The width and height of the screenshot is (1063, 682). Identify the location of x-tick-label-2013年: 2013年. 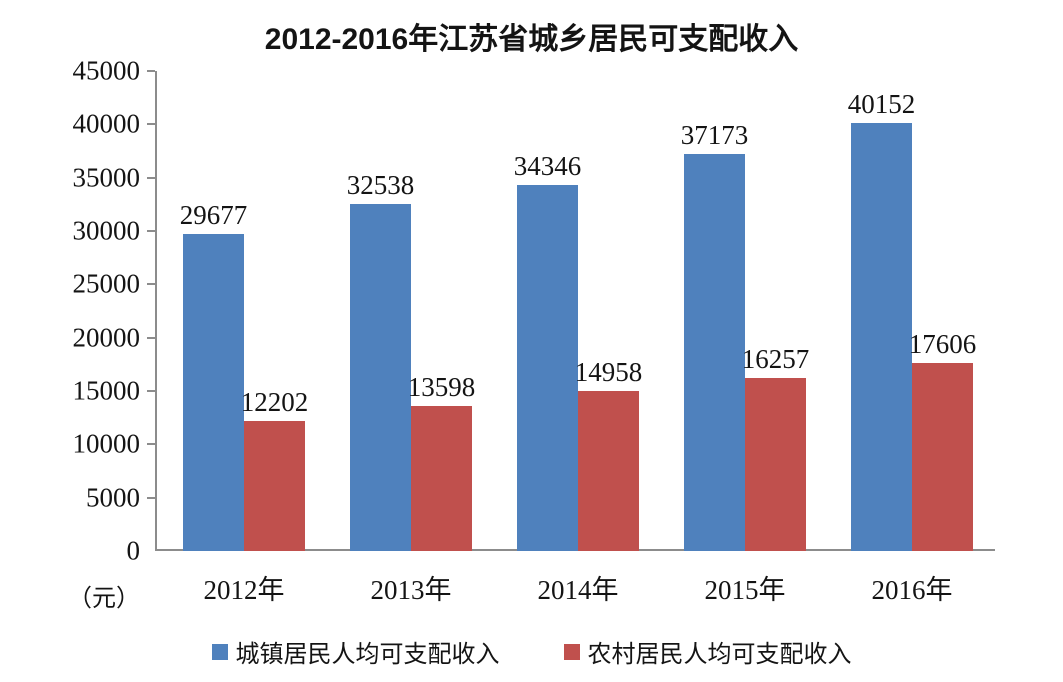
(411, 590).